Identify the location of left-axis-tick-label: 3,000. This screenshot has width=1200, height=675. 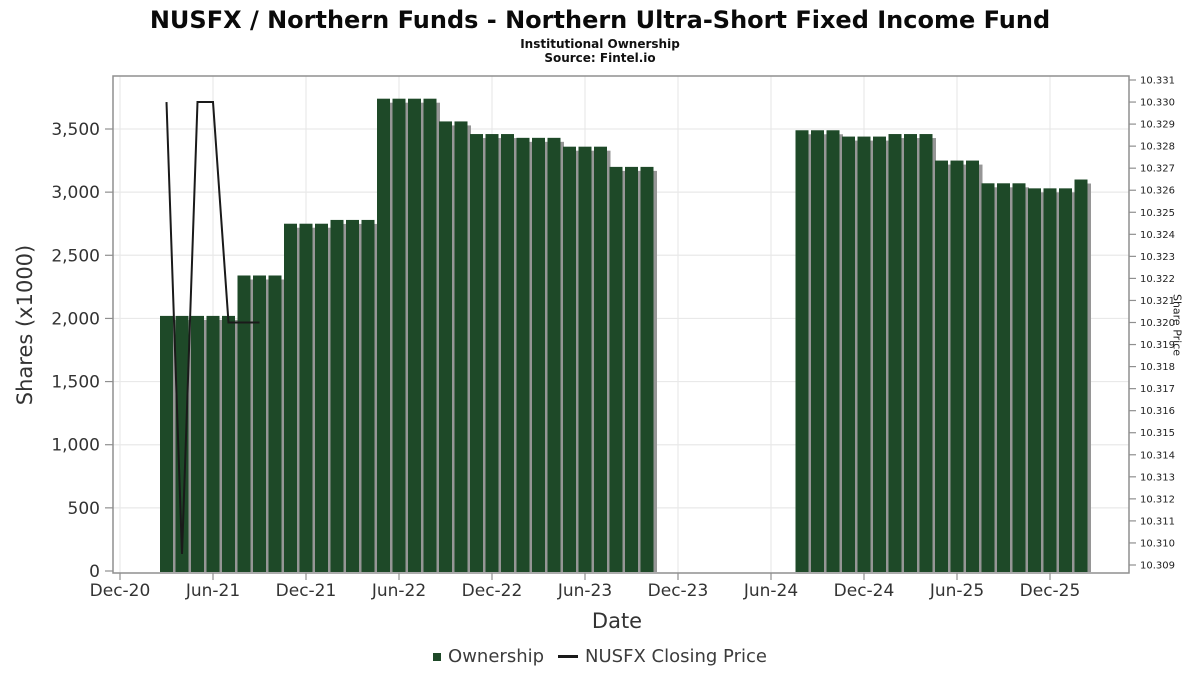
(75, 193).